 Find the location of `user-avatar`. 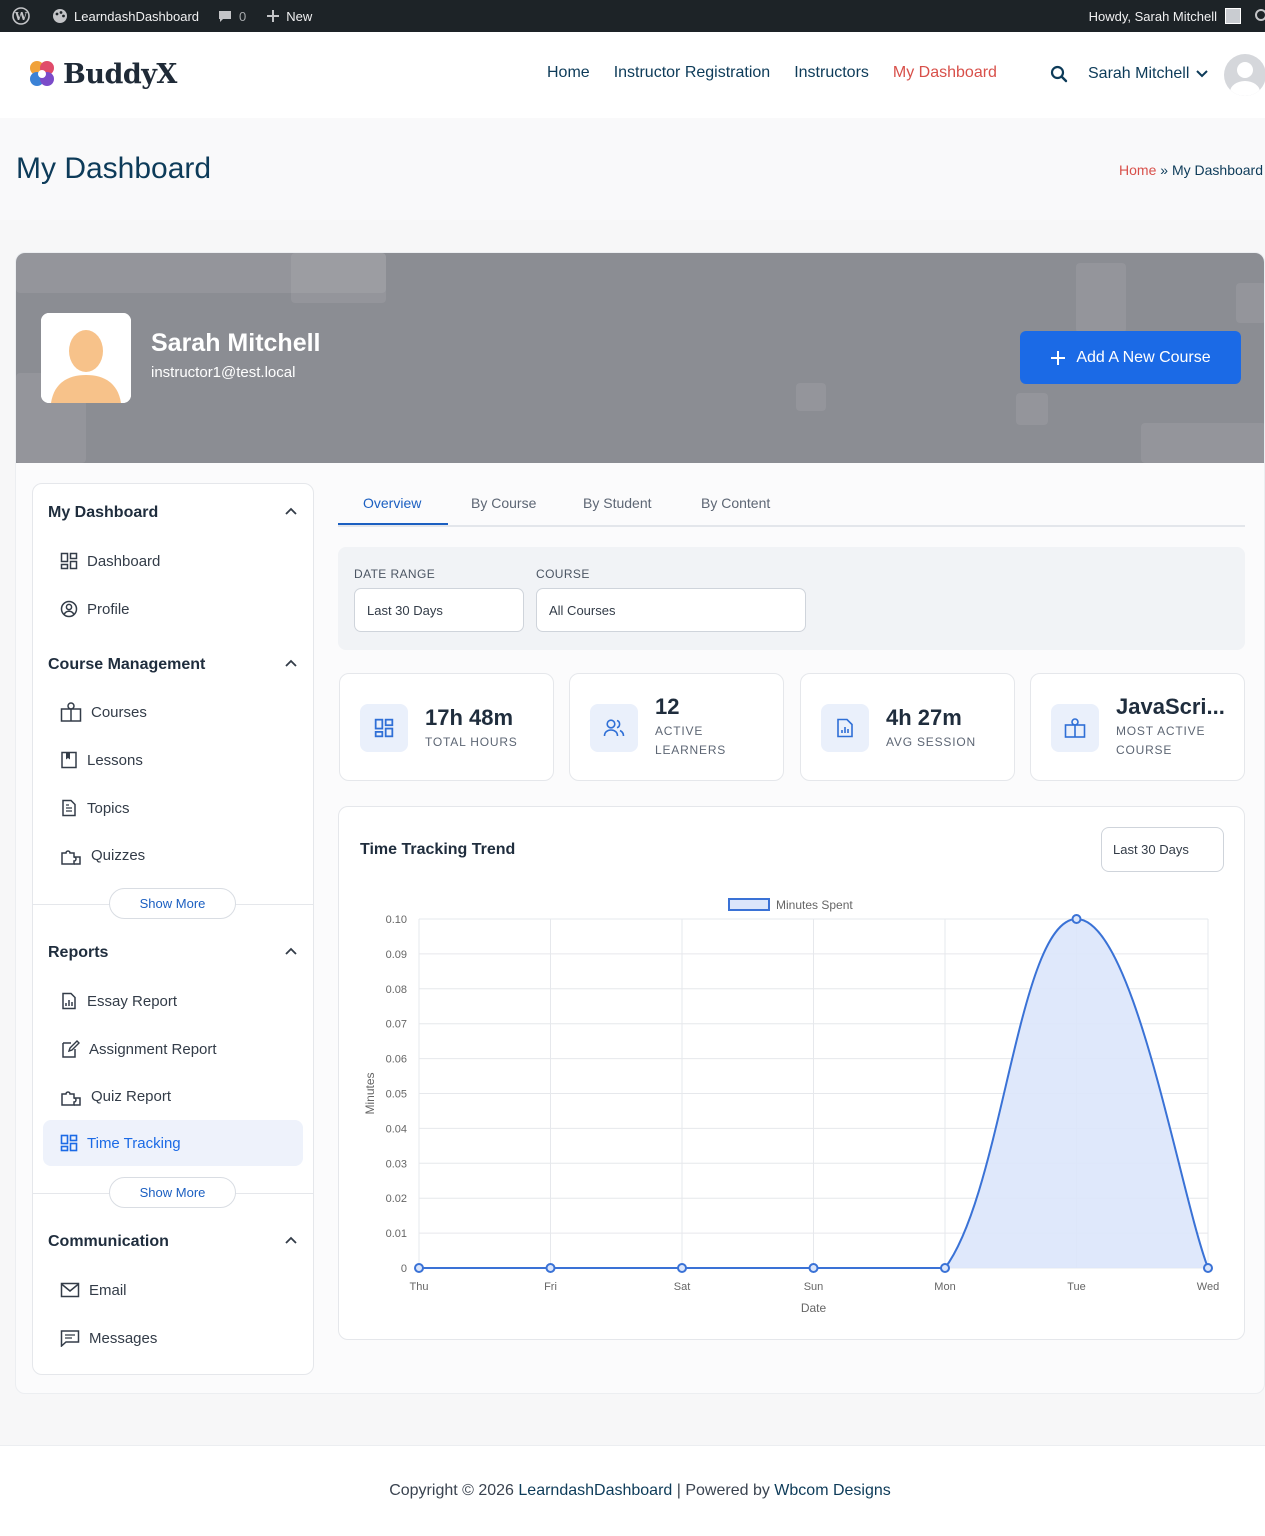

user-avatar is located at coordinates (1244, 75).